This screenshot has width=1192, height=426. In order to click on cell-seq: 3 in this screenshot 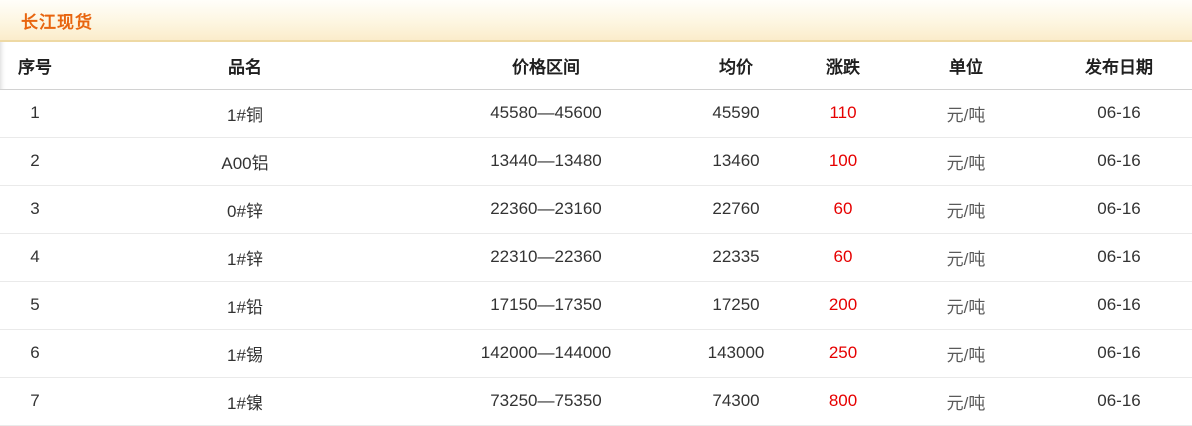, I will do `click(35, 208)`.